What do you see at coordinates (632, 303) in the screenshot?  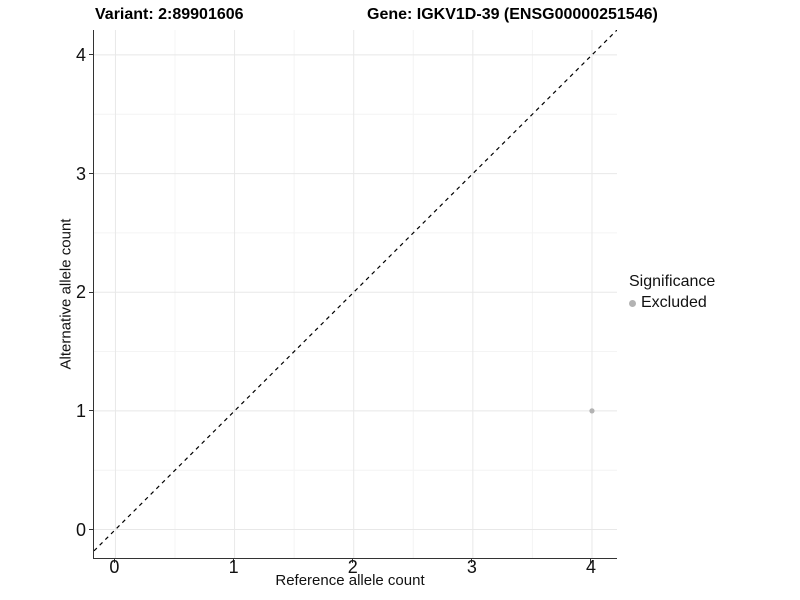 I see `legend-point-icon` at bounding box center [632, 303].